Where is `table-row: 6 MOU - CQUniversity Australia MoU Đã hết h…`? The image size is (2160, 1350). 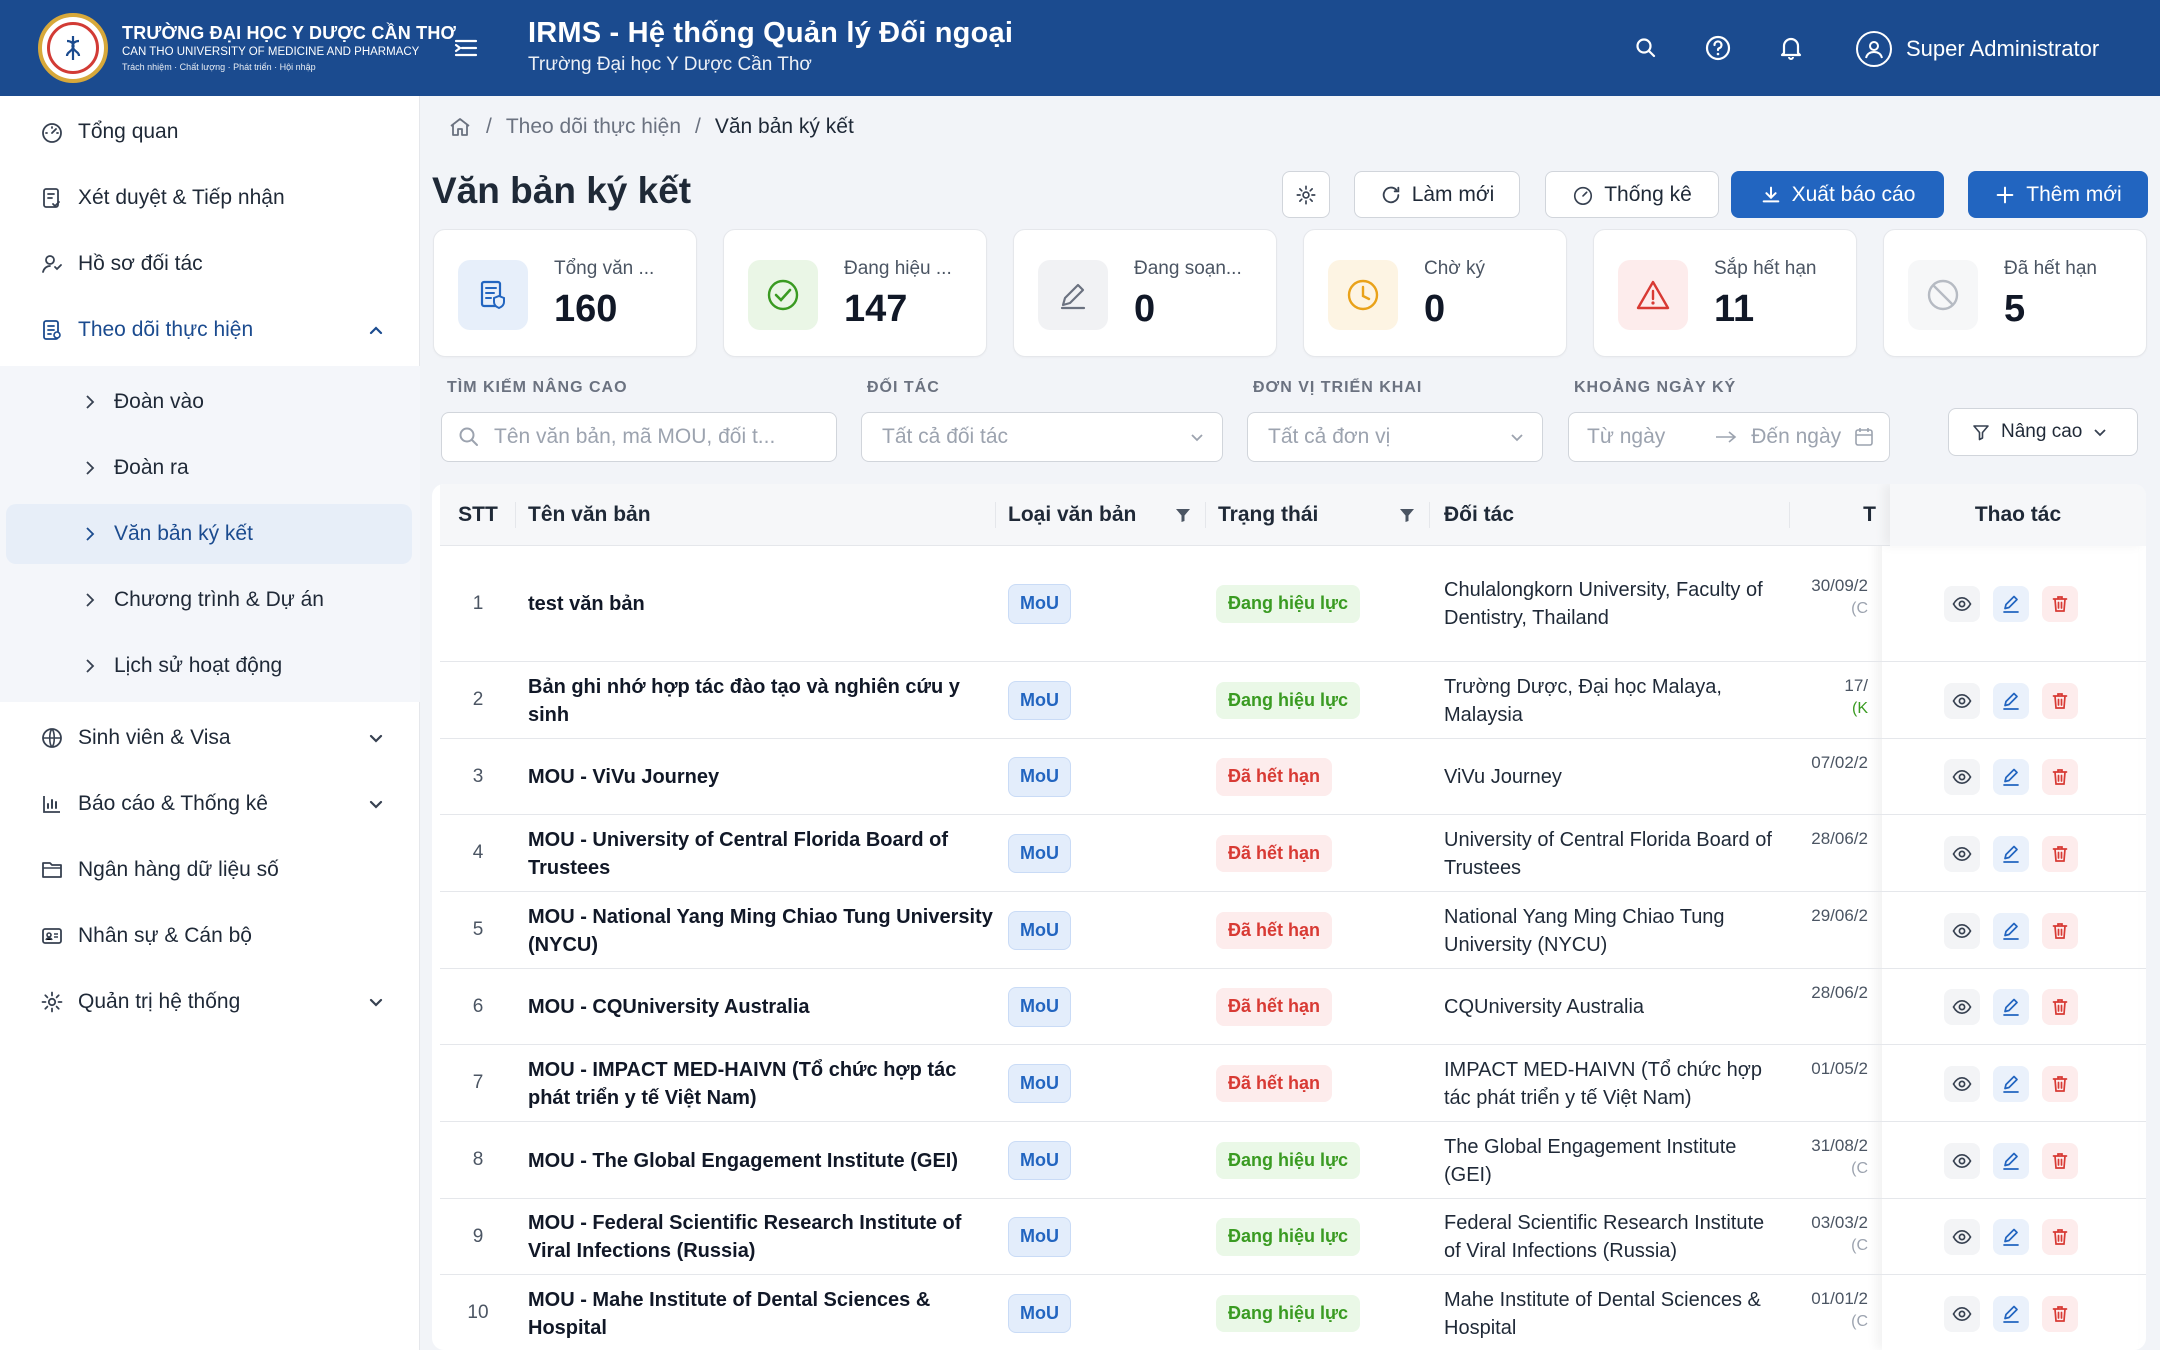
table-row: 6 MOU - CQUniversity Australia MoU Đã hết h… is located at coordinates (1293, 1007).